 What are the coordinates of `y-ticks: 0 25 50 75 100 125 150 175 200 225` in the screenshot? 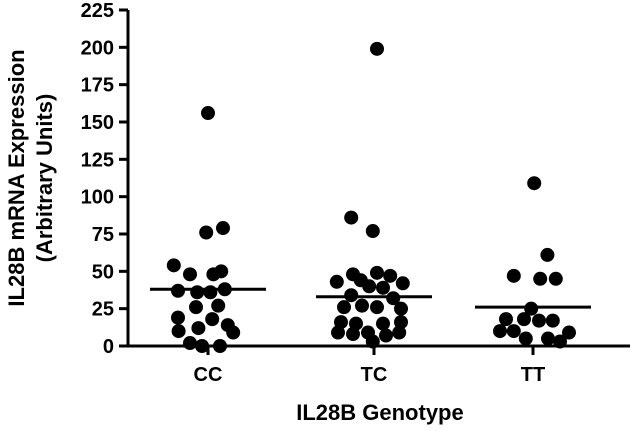 It's located at (104, 179).